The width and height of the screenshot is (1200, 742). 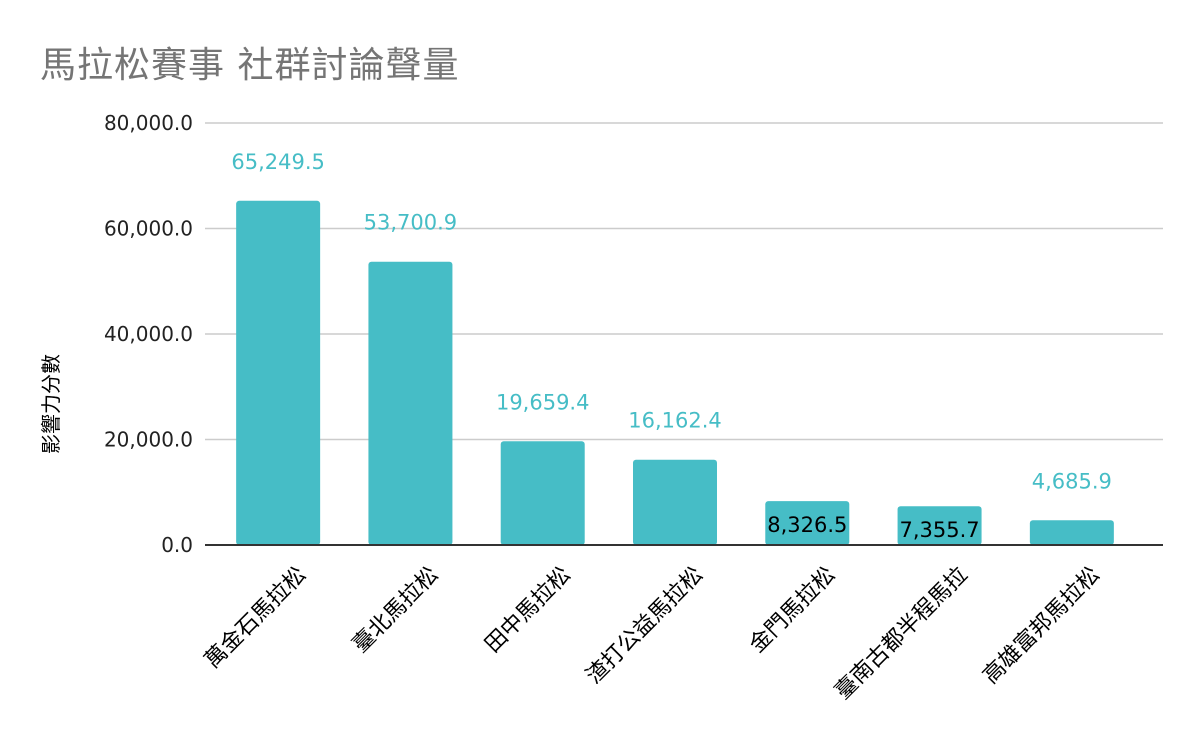 What do you see at coordinates (411, 223) in the screenshot?
I see `data-label: 53,700.9` at bounding box center [411, 223].